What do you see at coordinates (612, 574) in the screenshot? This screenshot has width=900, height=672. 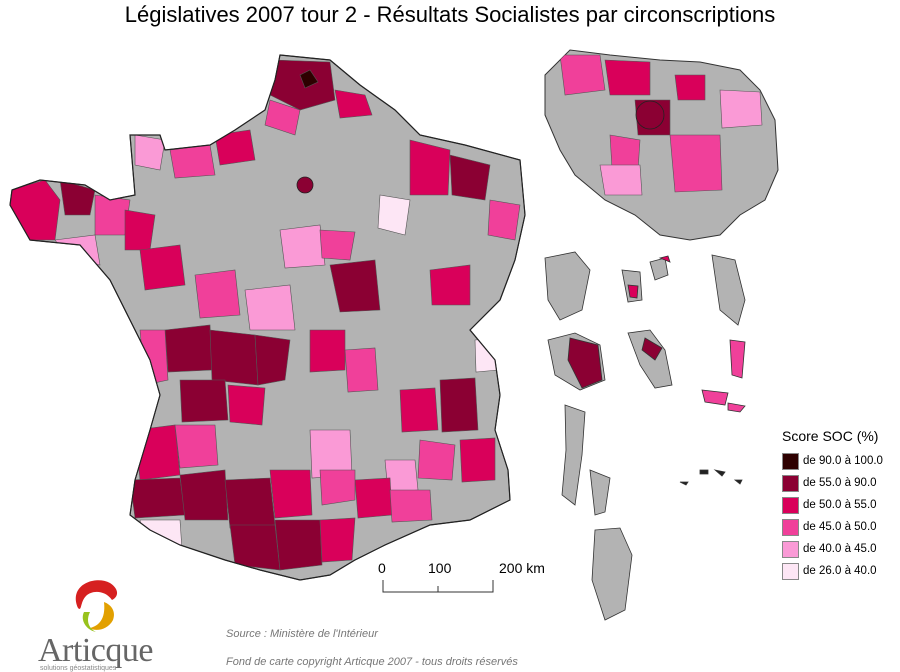 I see `corse-map` at bounding box center [612, 574].